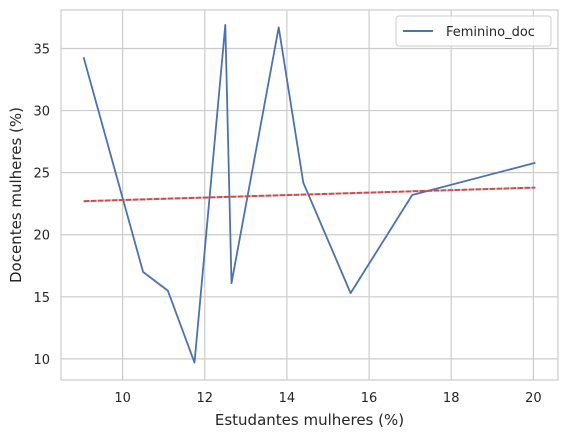 This screenshot has width=566, height=441. I want to click on x-tick-label: 20, so click(533, 398).